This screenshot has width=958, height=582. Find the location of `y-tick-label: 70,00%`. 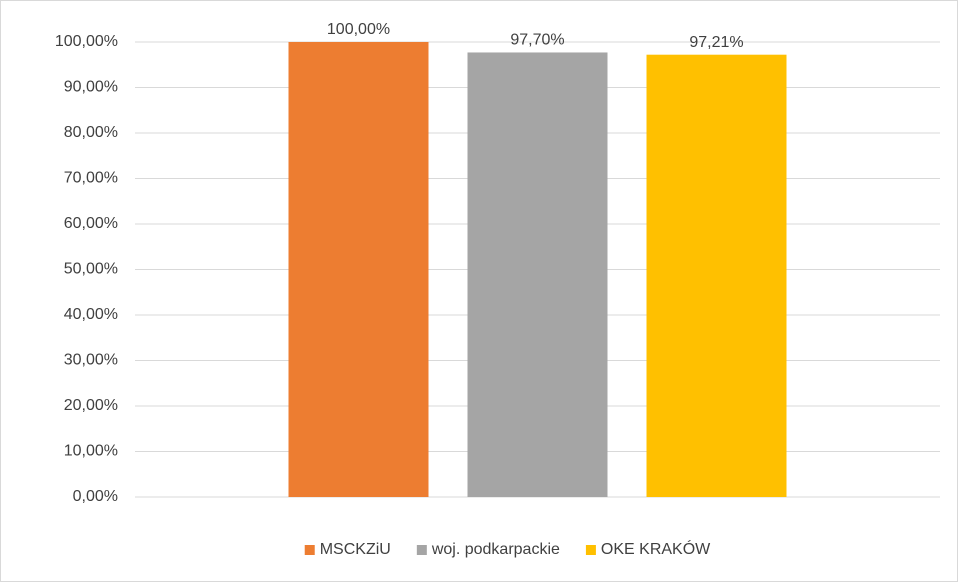

y-tick-label: 70,00% is located at coordinates (91, 178).